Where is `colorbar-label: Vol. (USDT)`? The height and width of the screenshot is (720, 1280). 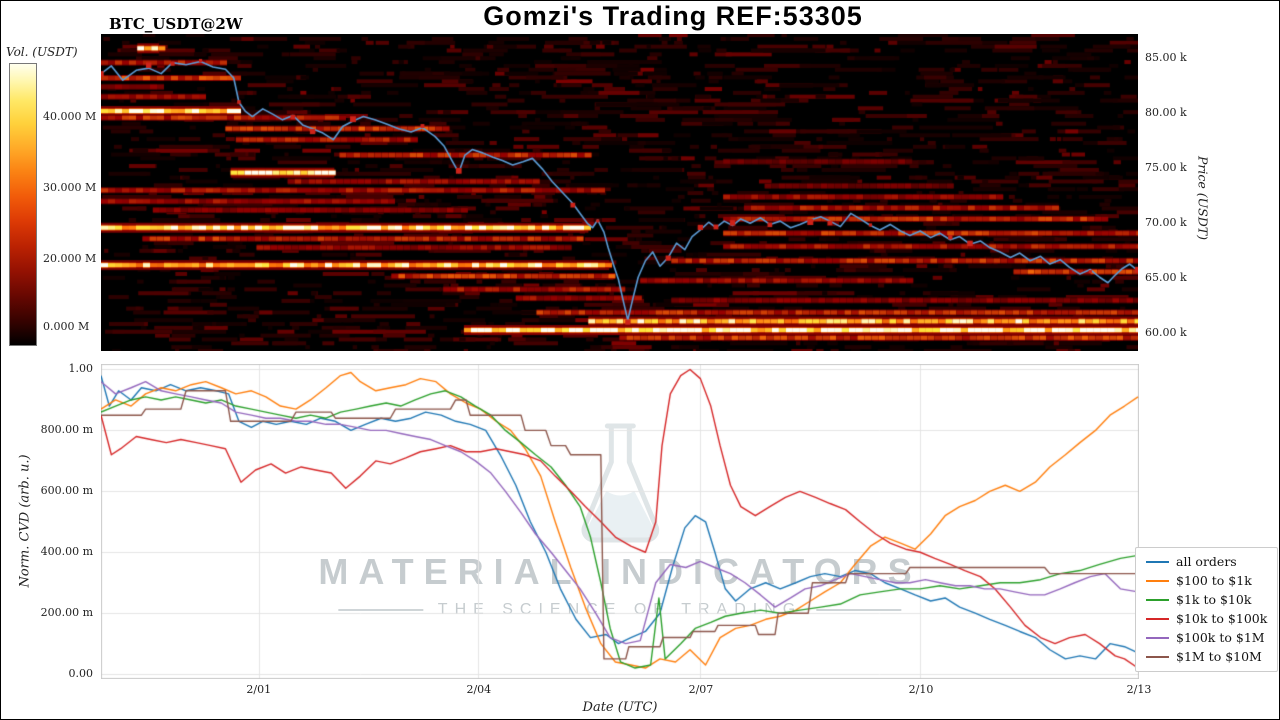
colorbar-label: Vol. (USDT) is located at coordinates (42, 52).